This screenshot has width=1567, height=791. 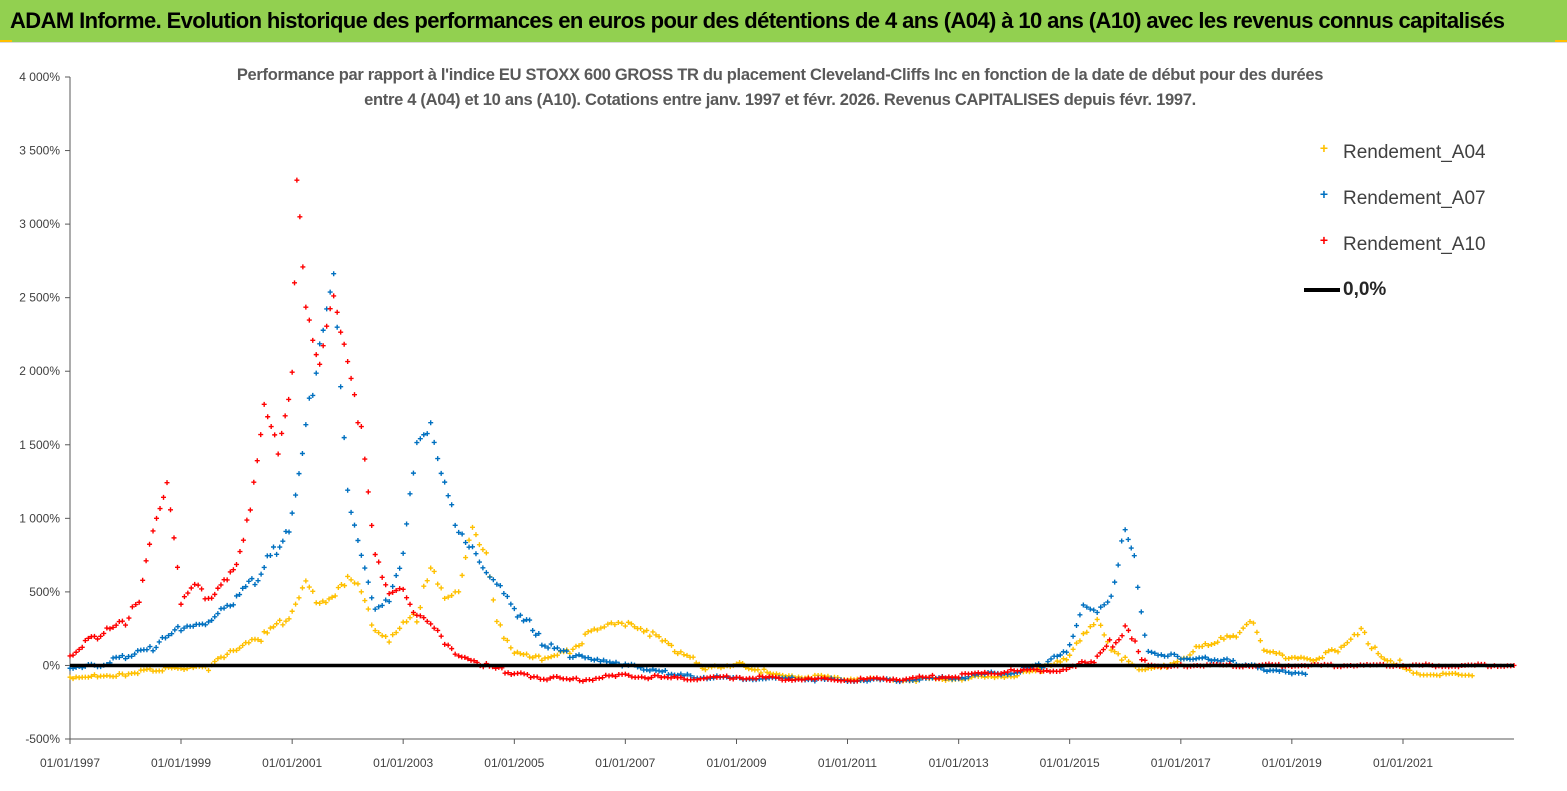 What do you see at coordinates (1397, 291) in the screenshot?
I see `legend-item-zero-line: 0,0%` at bounding box center [1397, 291].